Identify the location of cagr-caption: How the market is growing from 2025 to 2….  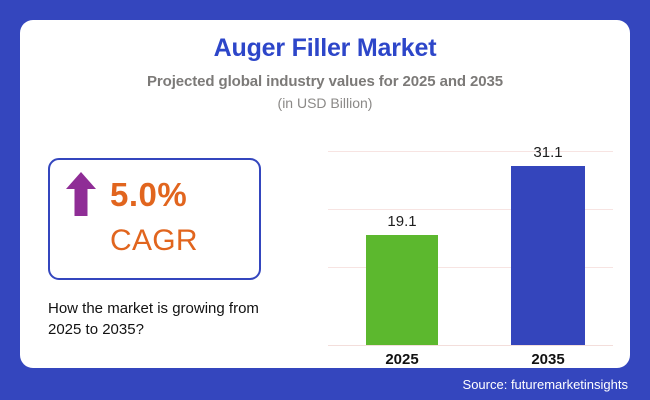
(153, 319).